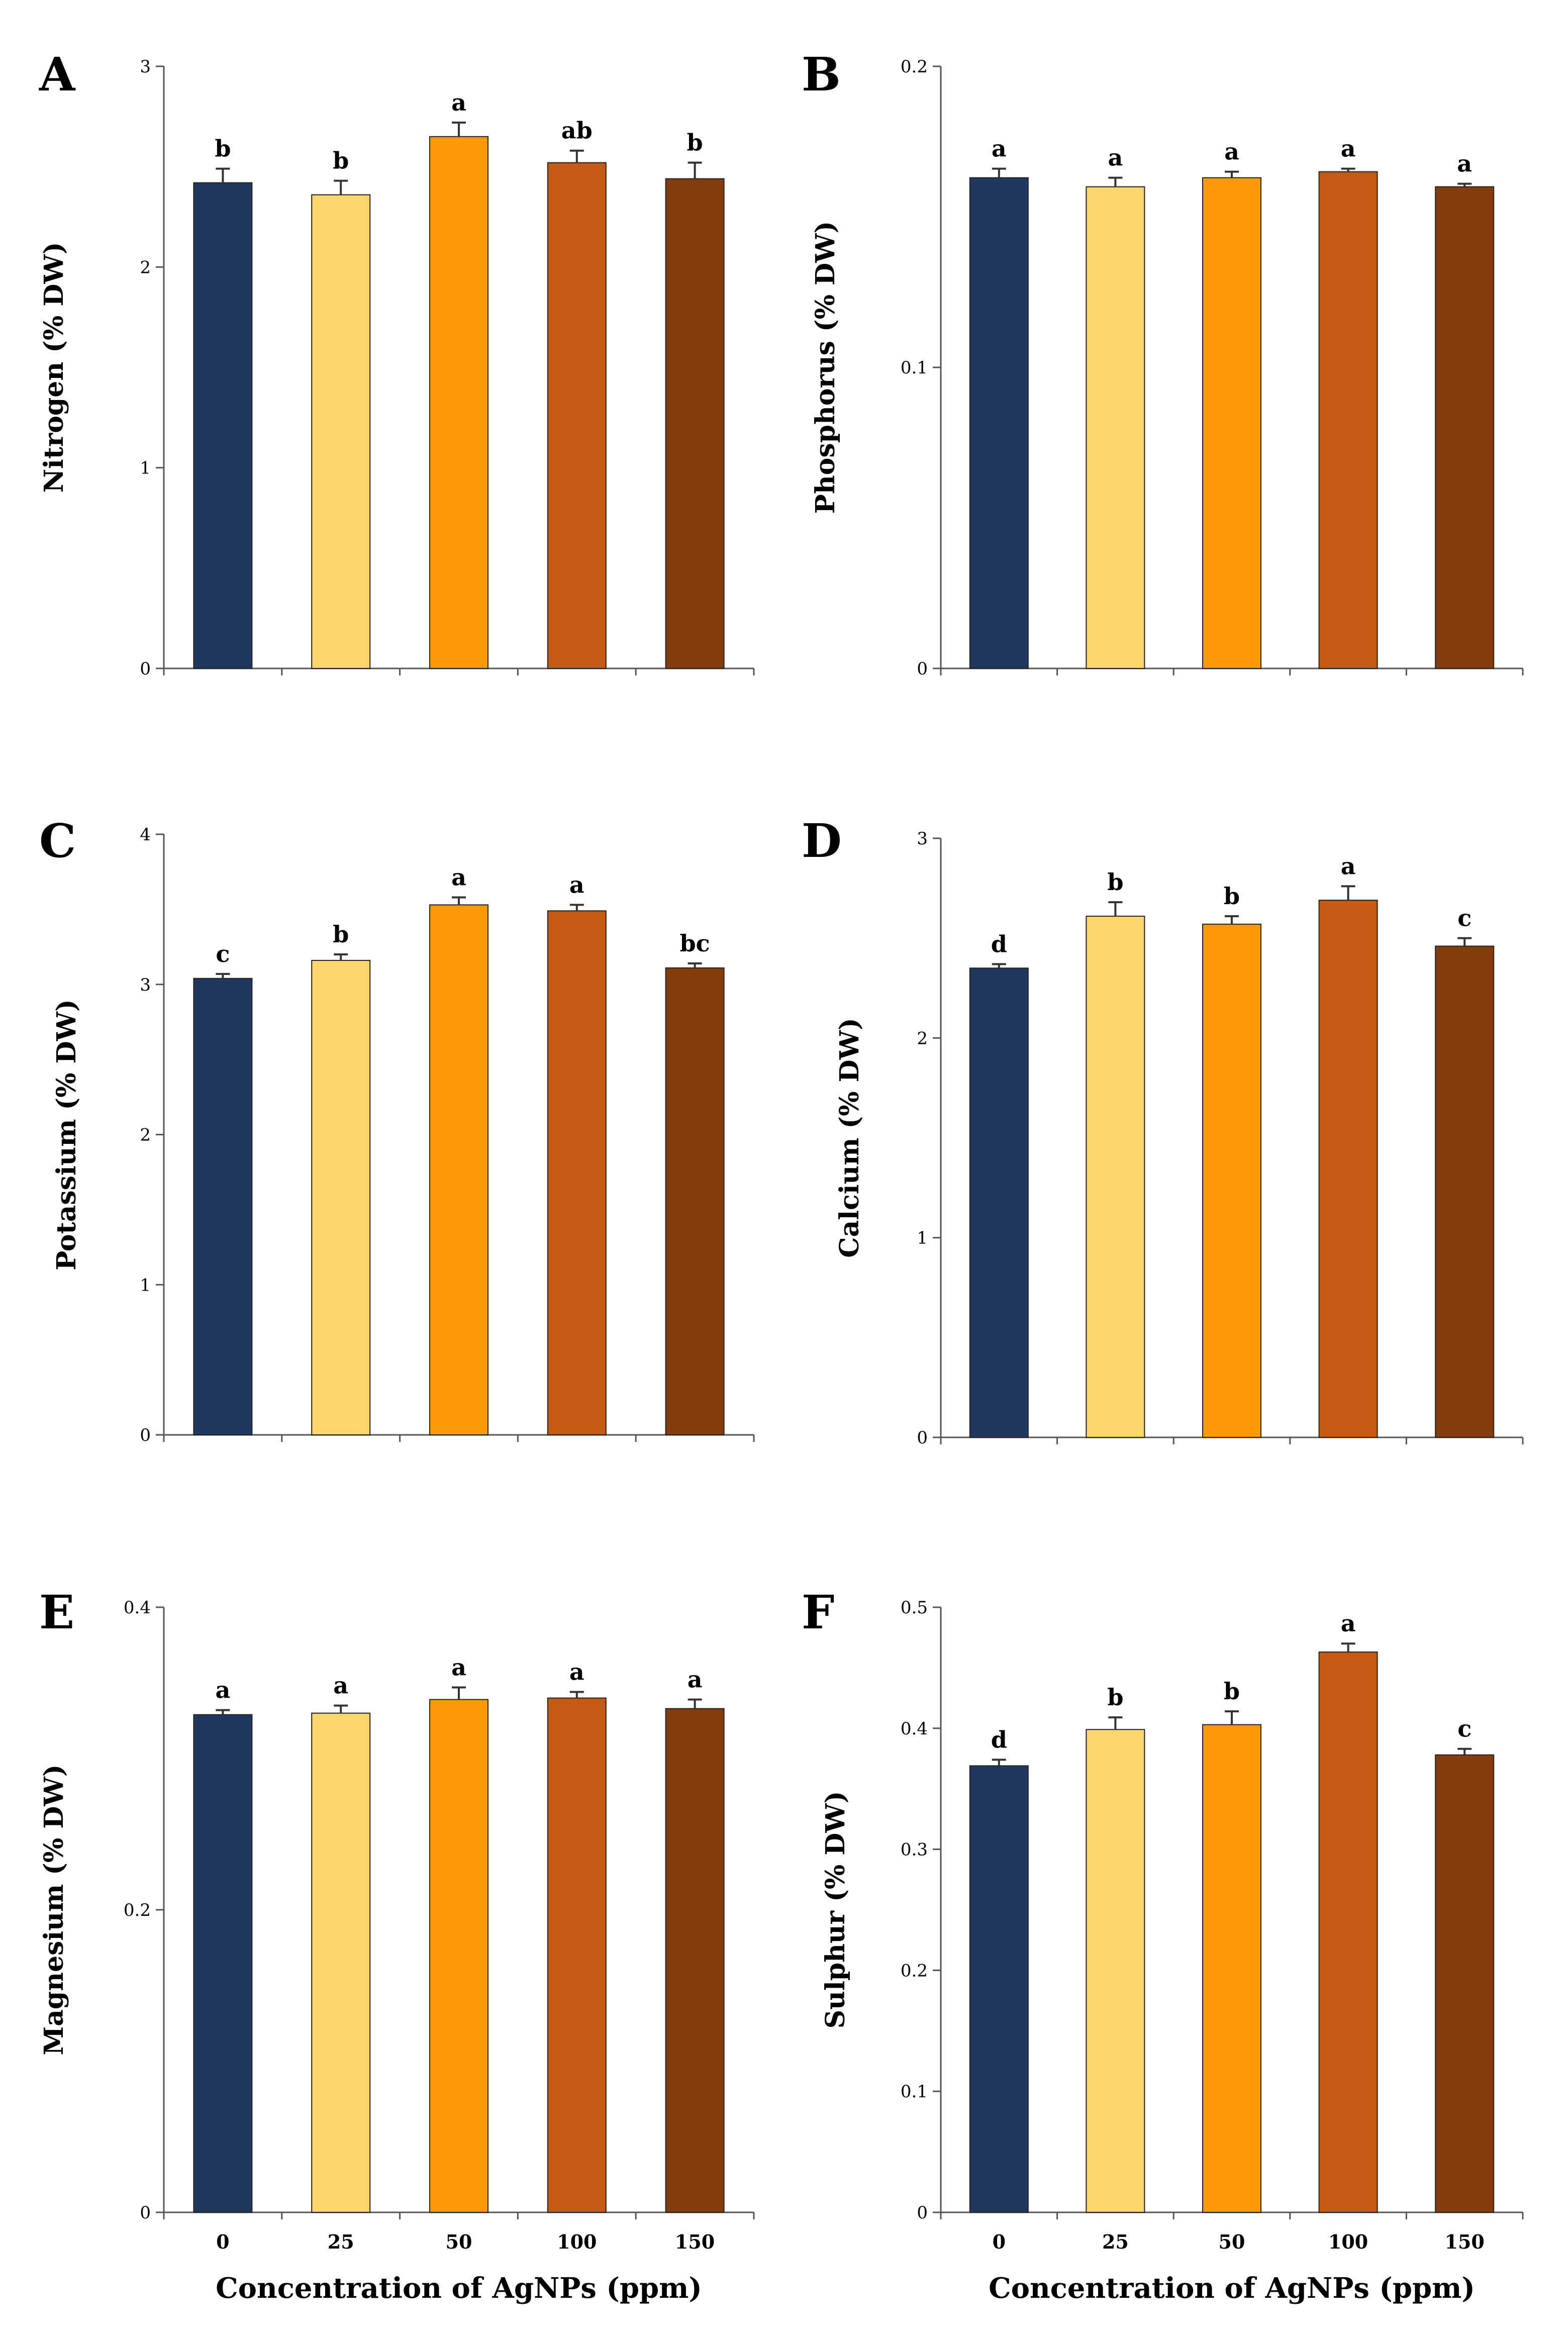 The image size is (1568, 2338). Describe the element at coordinates (145, 835) in the screenshot. I see `y-tick-label-c-4: 4` at that location.